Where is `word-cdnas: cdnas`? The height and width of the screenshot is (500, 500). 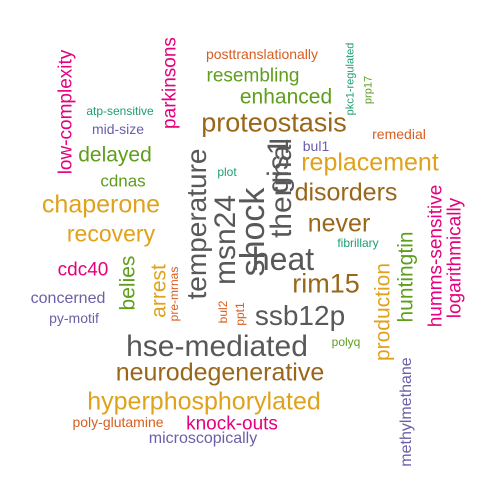 word-cdnas: cdnas is located at coordinates (123, 181).